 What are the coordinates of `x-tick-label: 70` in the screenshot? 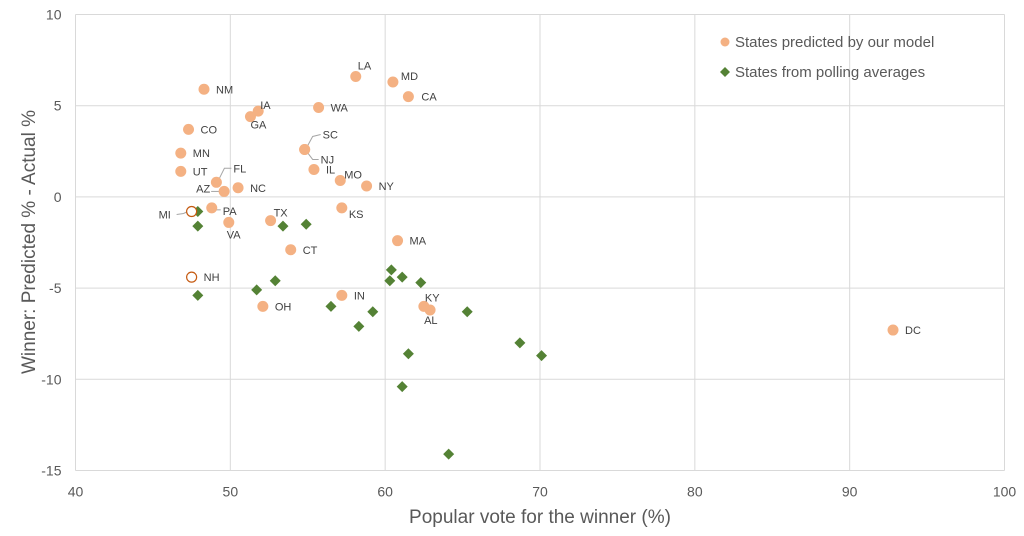 It's located at (540, 492).